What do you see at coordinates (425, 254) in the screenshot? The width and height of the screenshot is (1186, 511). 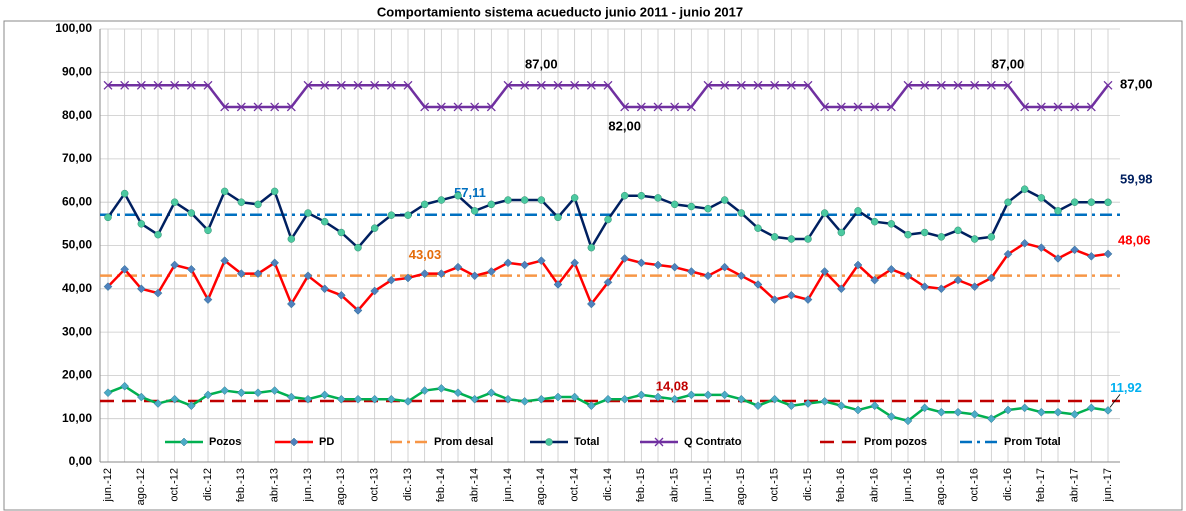 I see `average-label: 43,03` at bounding box center [425, 254].